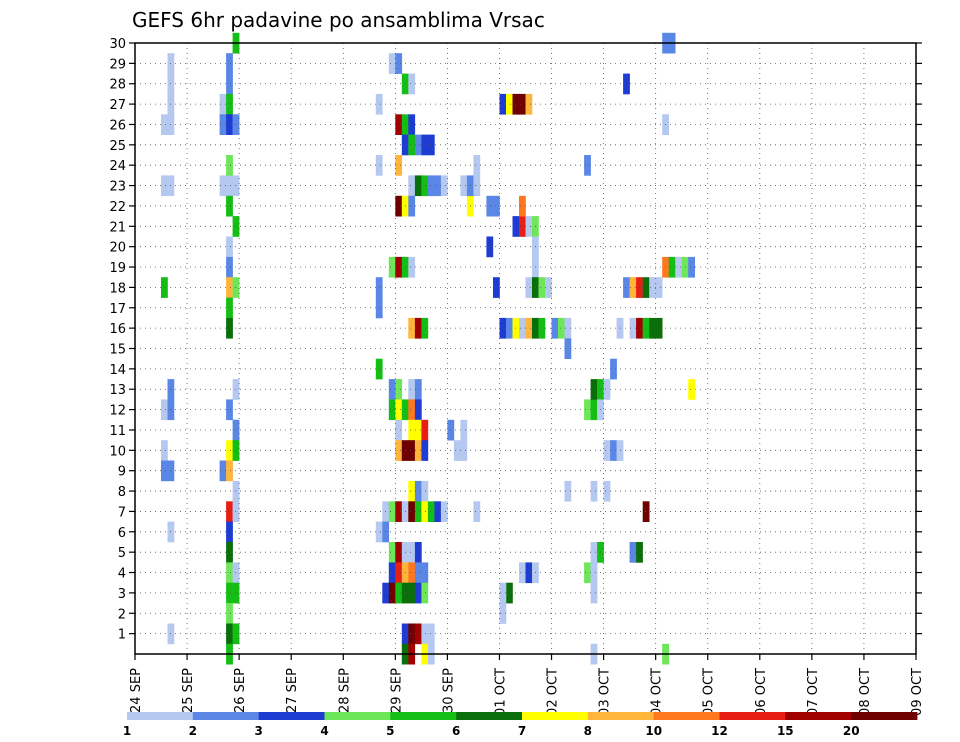 This screenshot has width=960, height=742. Describe the element at coordinates (719, 731) in the screenshot. I see `colorbar-label: 12` at that location.